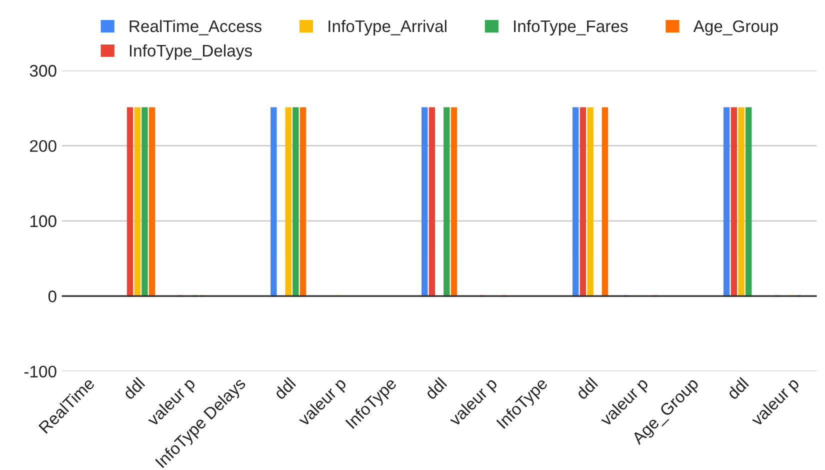 Image resolution: width=825 pixels, height=470 pixels. I want to click on legend-label: RealTime_Access, so click(196, 28).